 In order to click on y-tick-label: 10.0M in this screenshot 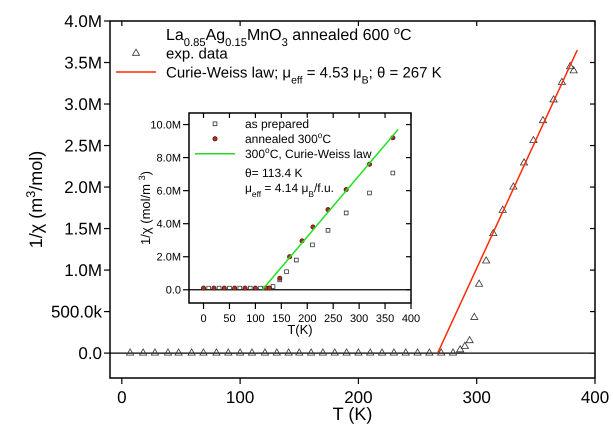, I will do `click(165, 125)`.